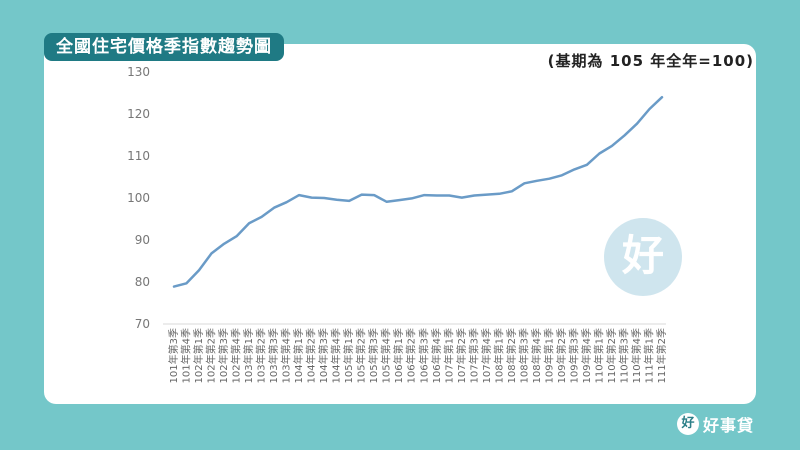  Describe the element at coordinates (298, 355) in the screenshot. I see `x-tick-label: 104年第1季` at that location.